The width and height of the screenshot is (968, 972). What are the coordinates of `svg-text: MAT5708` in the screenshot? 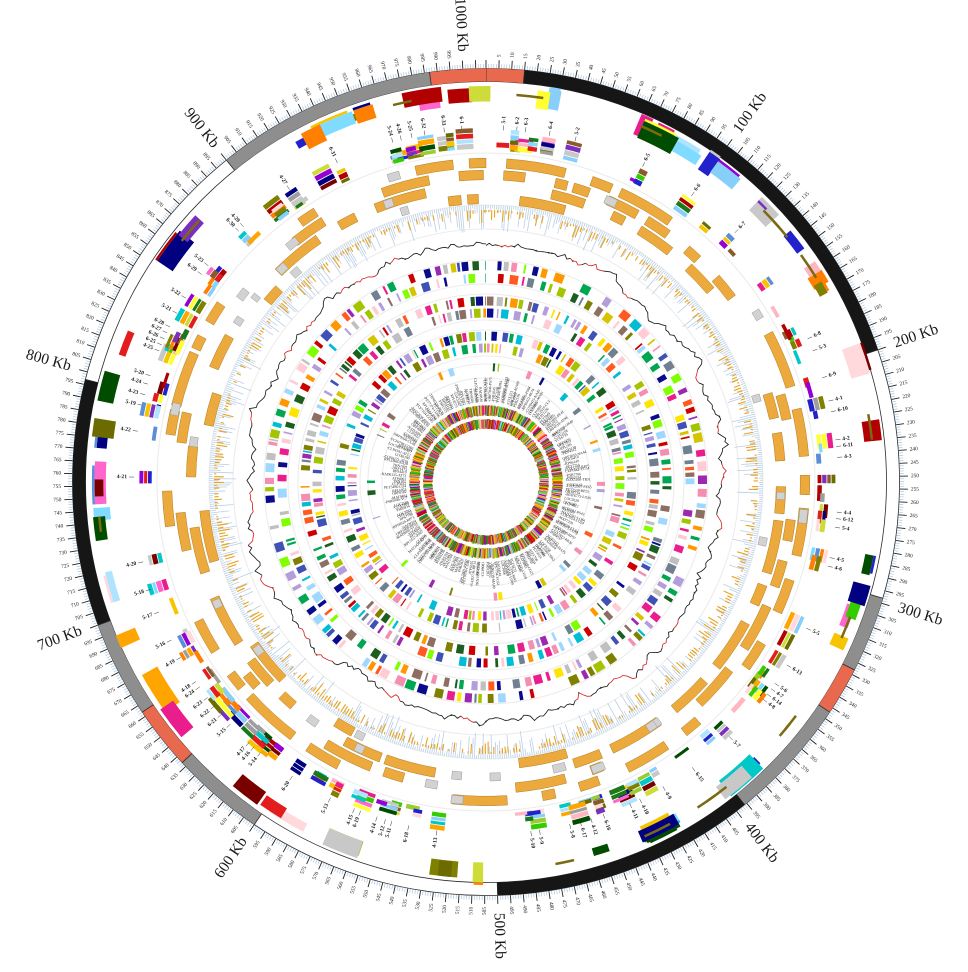 It's located at (449, 562).